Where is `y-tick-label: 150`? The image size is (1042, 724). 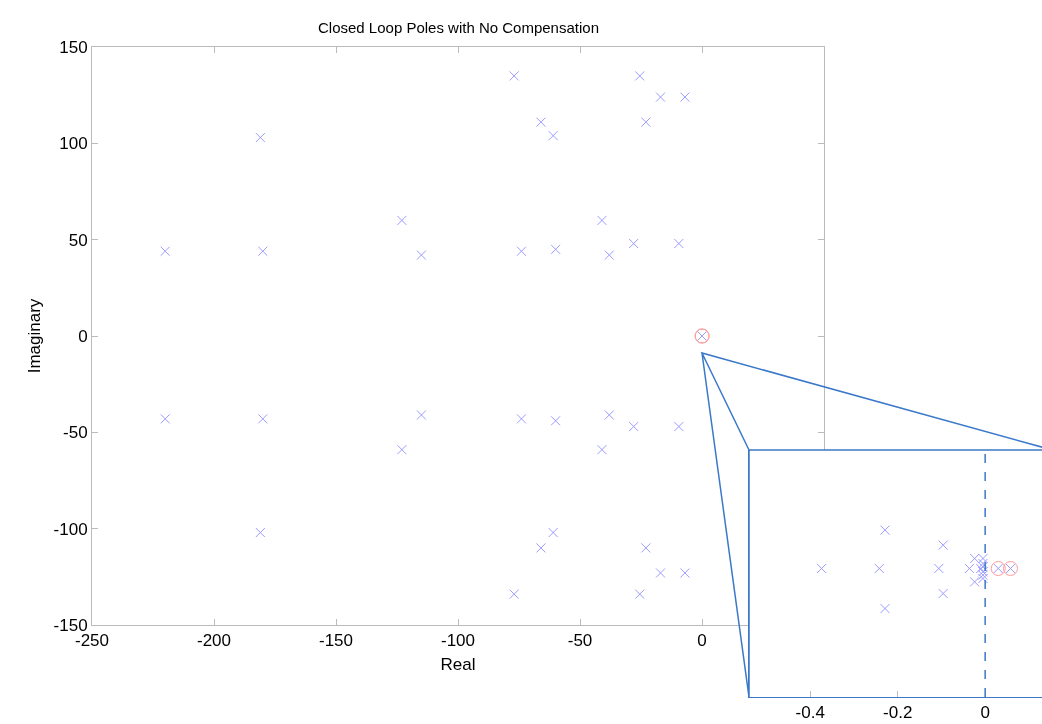
y-tick-label: 150 is located at coordinates (73, 47).